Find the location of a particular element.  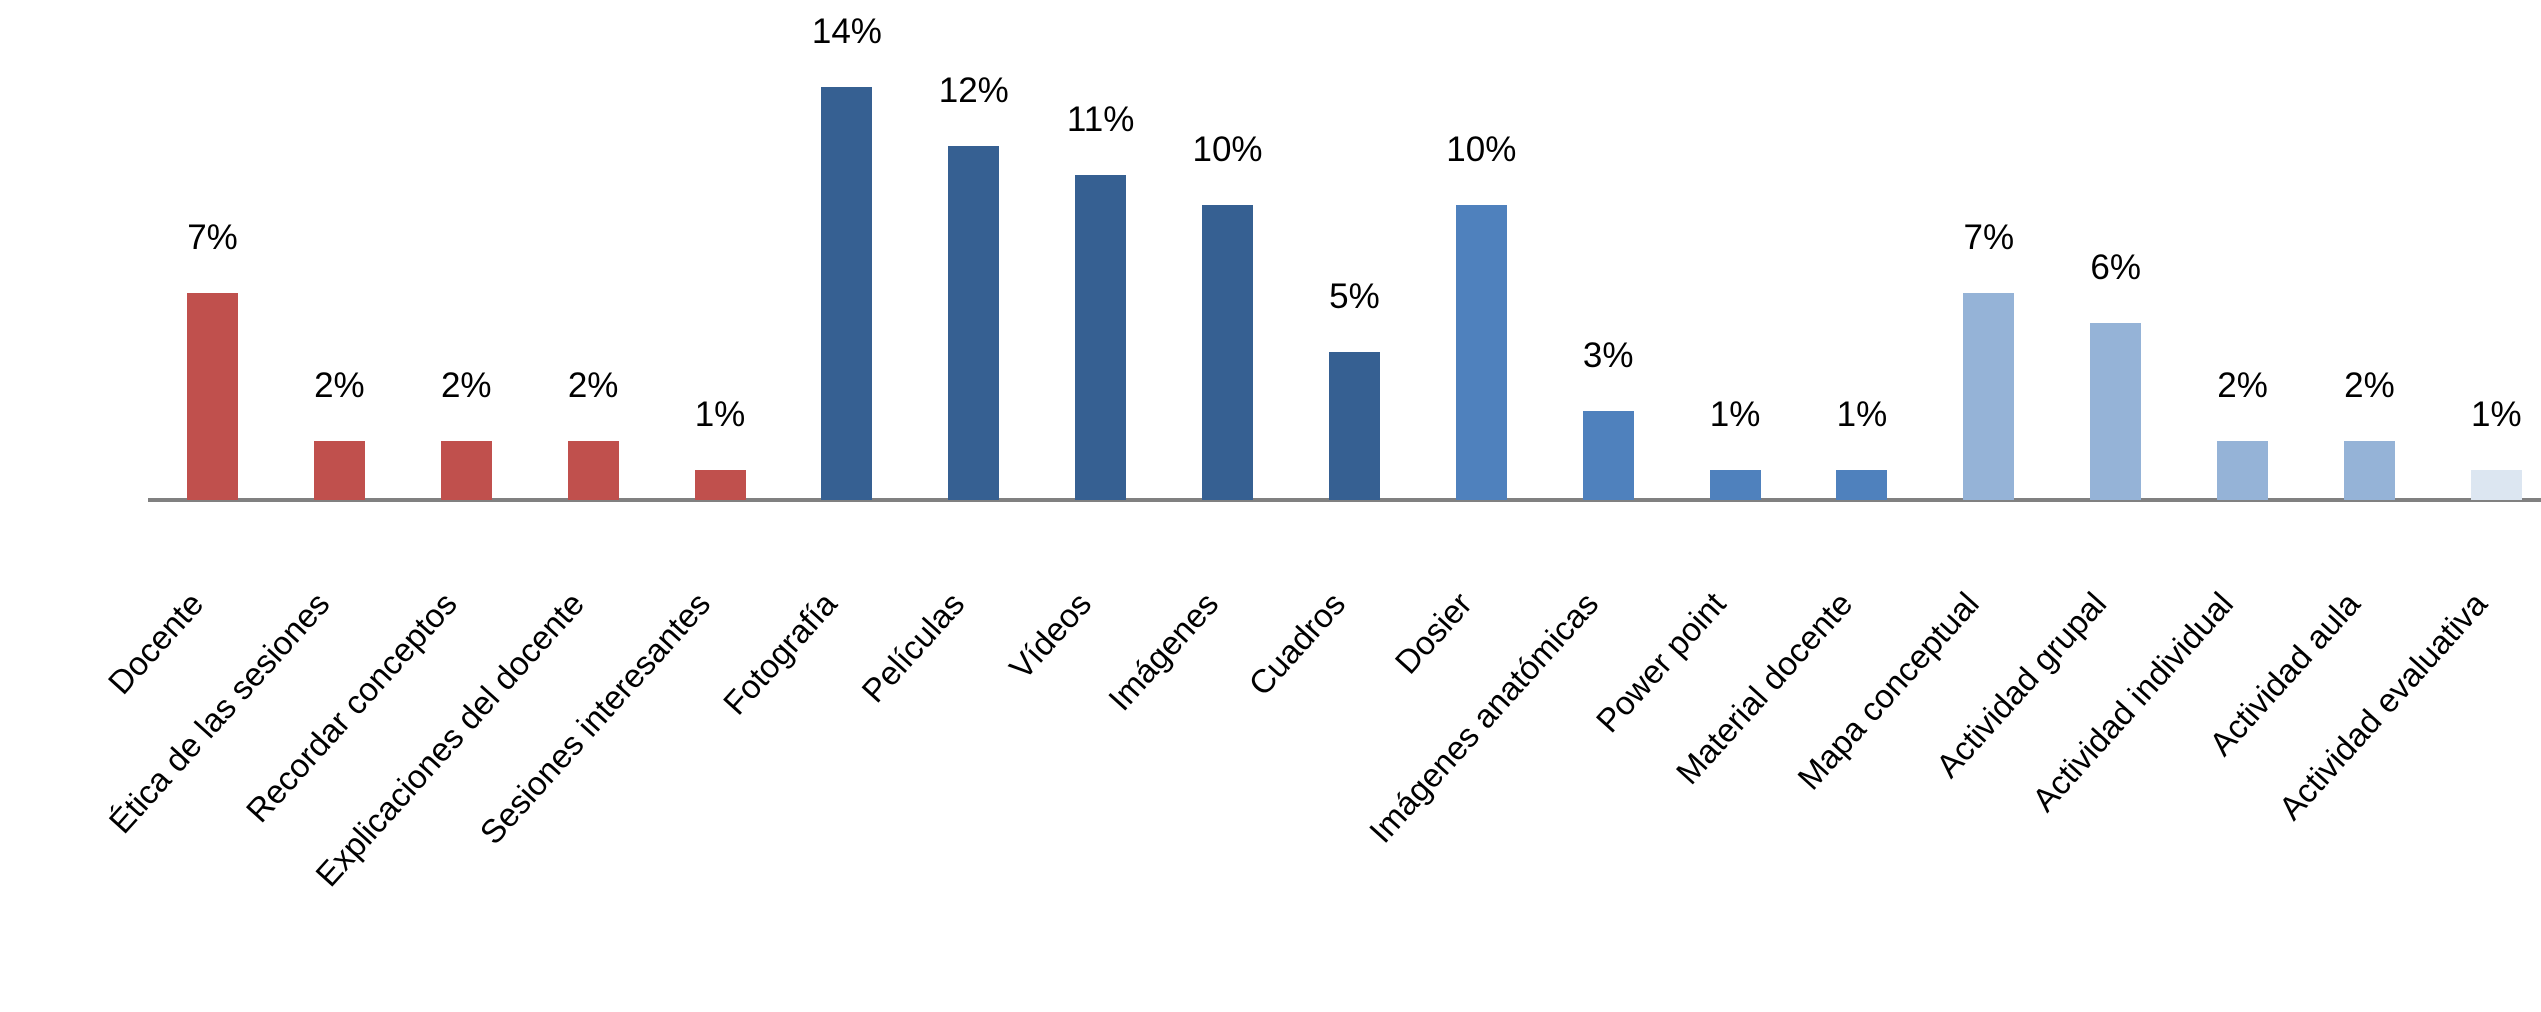

x-axis-tick-label: Imágenes is located at coordinates (1163, 651).